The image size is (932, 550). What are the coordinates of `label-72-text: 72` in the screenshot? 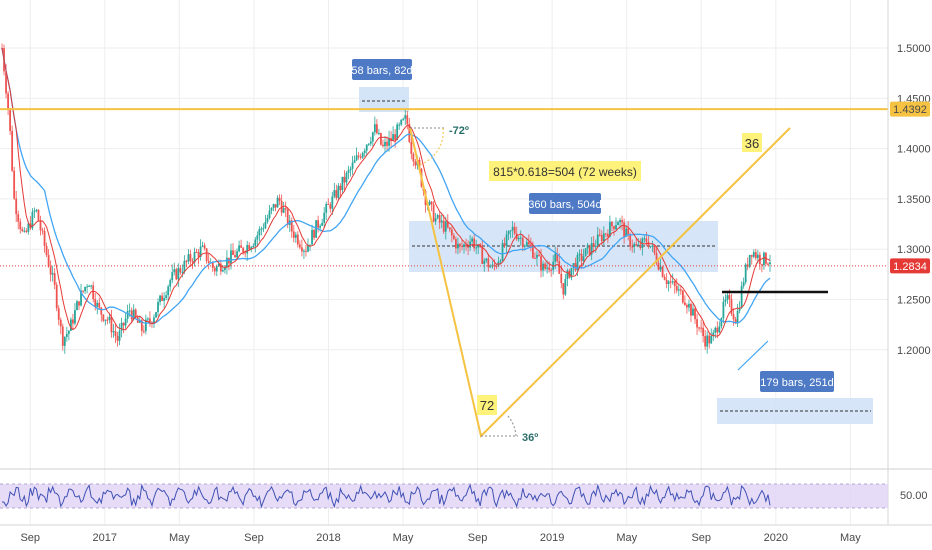 It's located at (487, 405).